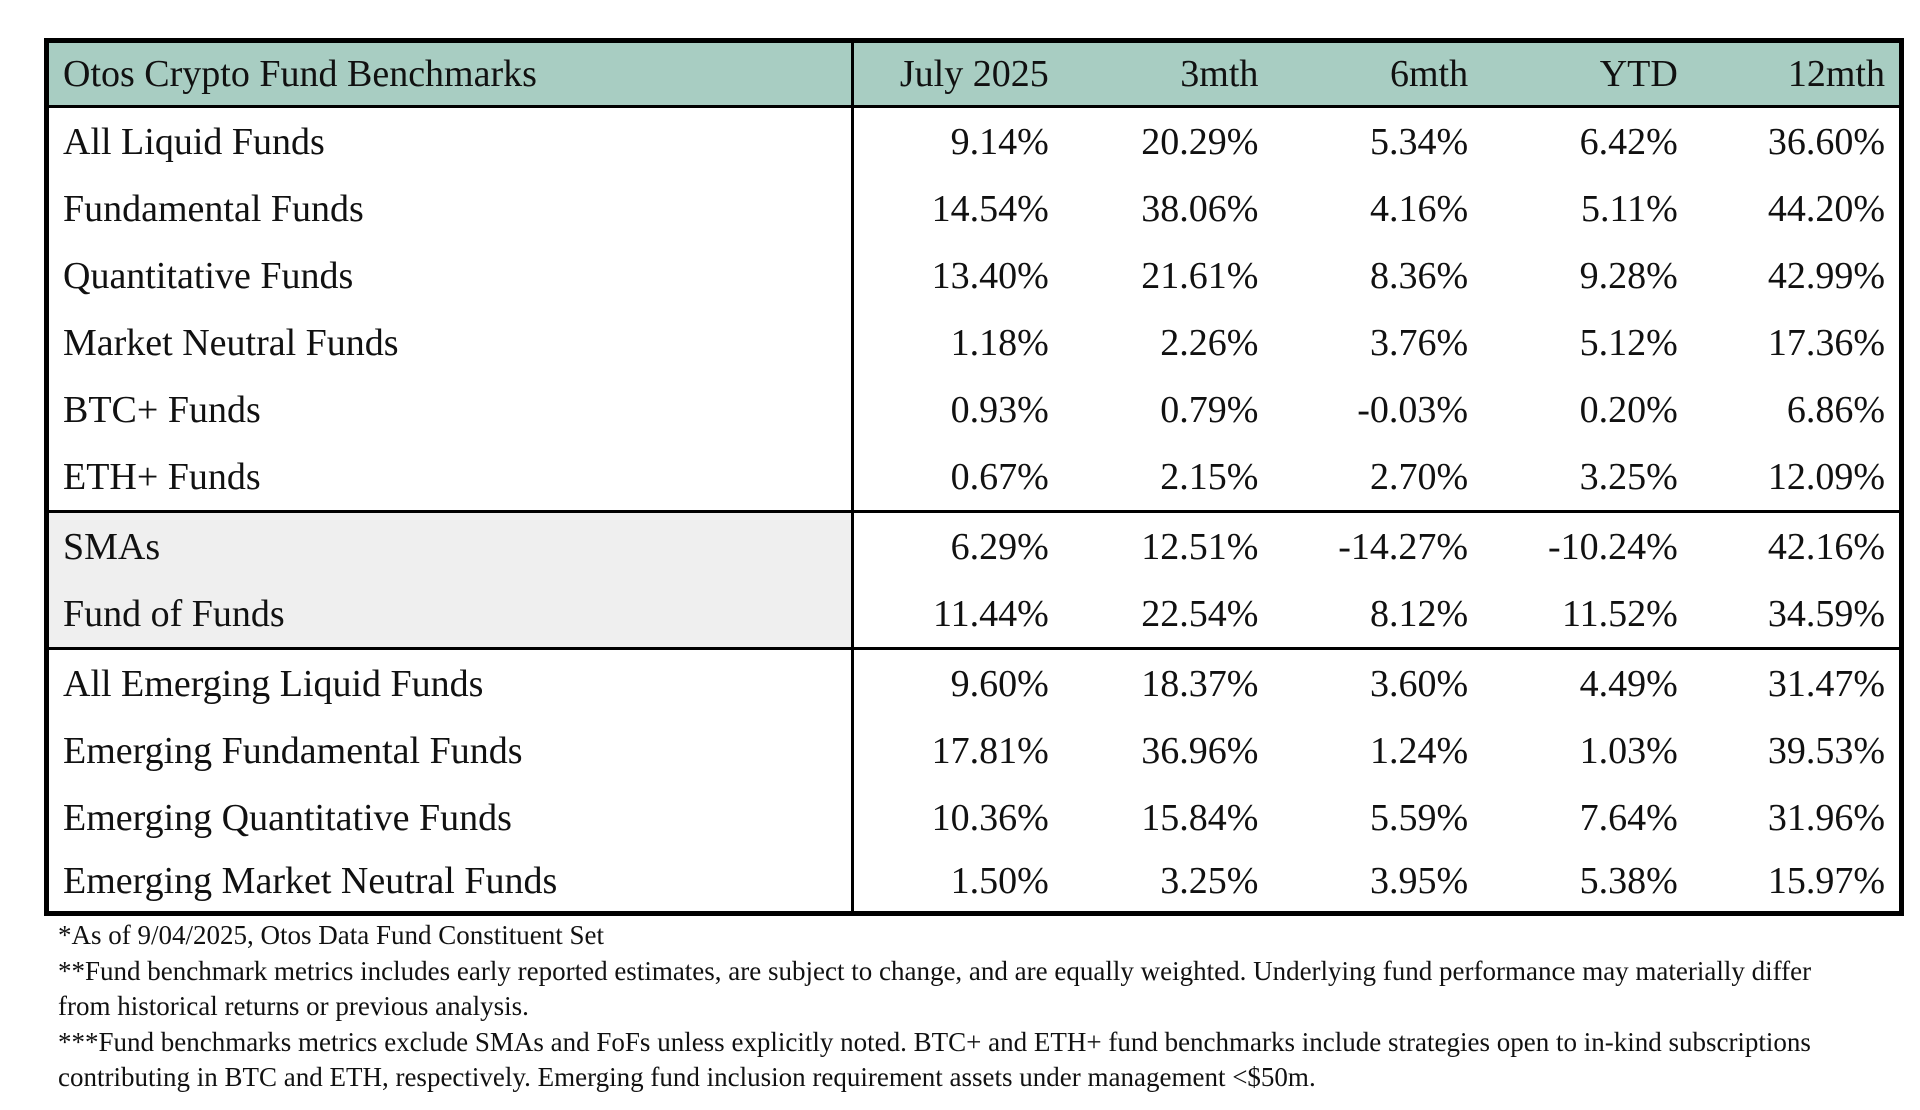 This screenshot has width=1920, height=1110. I want to click on value-cell: 15.84%, so click(1200, 817).